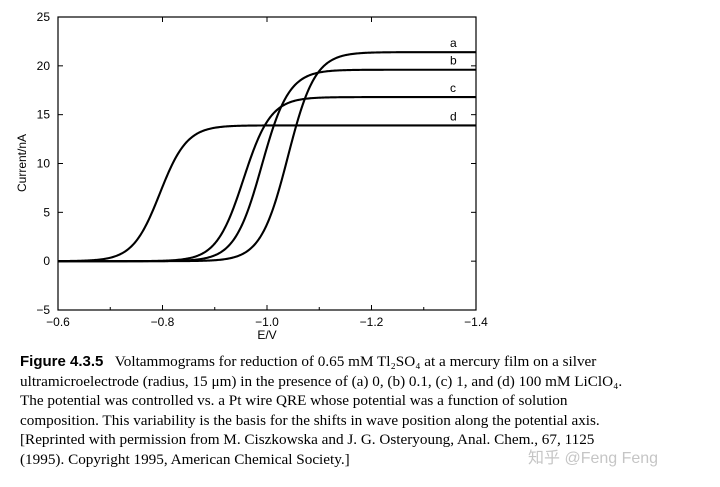 This screenshot has width=720, height=487. Describe the element at coordinates (453, 43) in the screenshot. I see `series-label-a: a` at that location.